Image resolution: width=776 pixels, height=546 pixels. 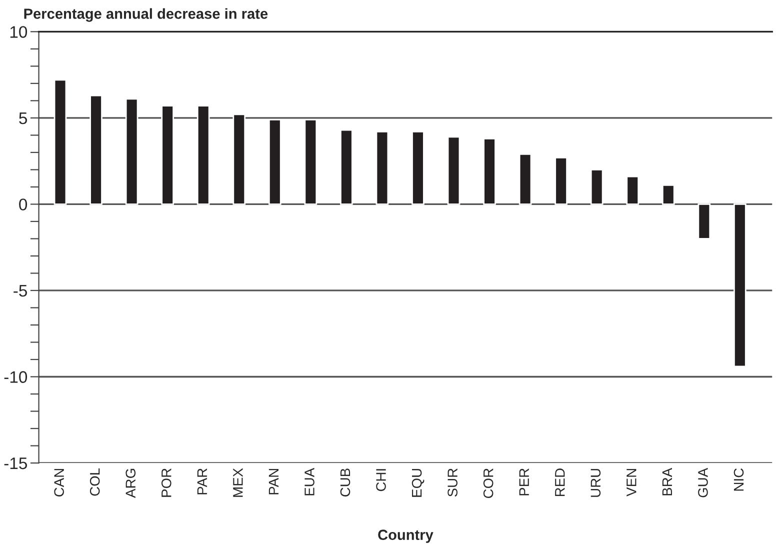 What do you see at coordinates (406, 536) in the screenshot?
I see `x-axis-title: Country` at bounding box center [406, 536].